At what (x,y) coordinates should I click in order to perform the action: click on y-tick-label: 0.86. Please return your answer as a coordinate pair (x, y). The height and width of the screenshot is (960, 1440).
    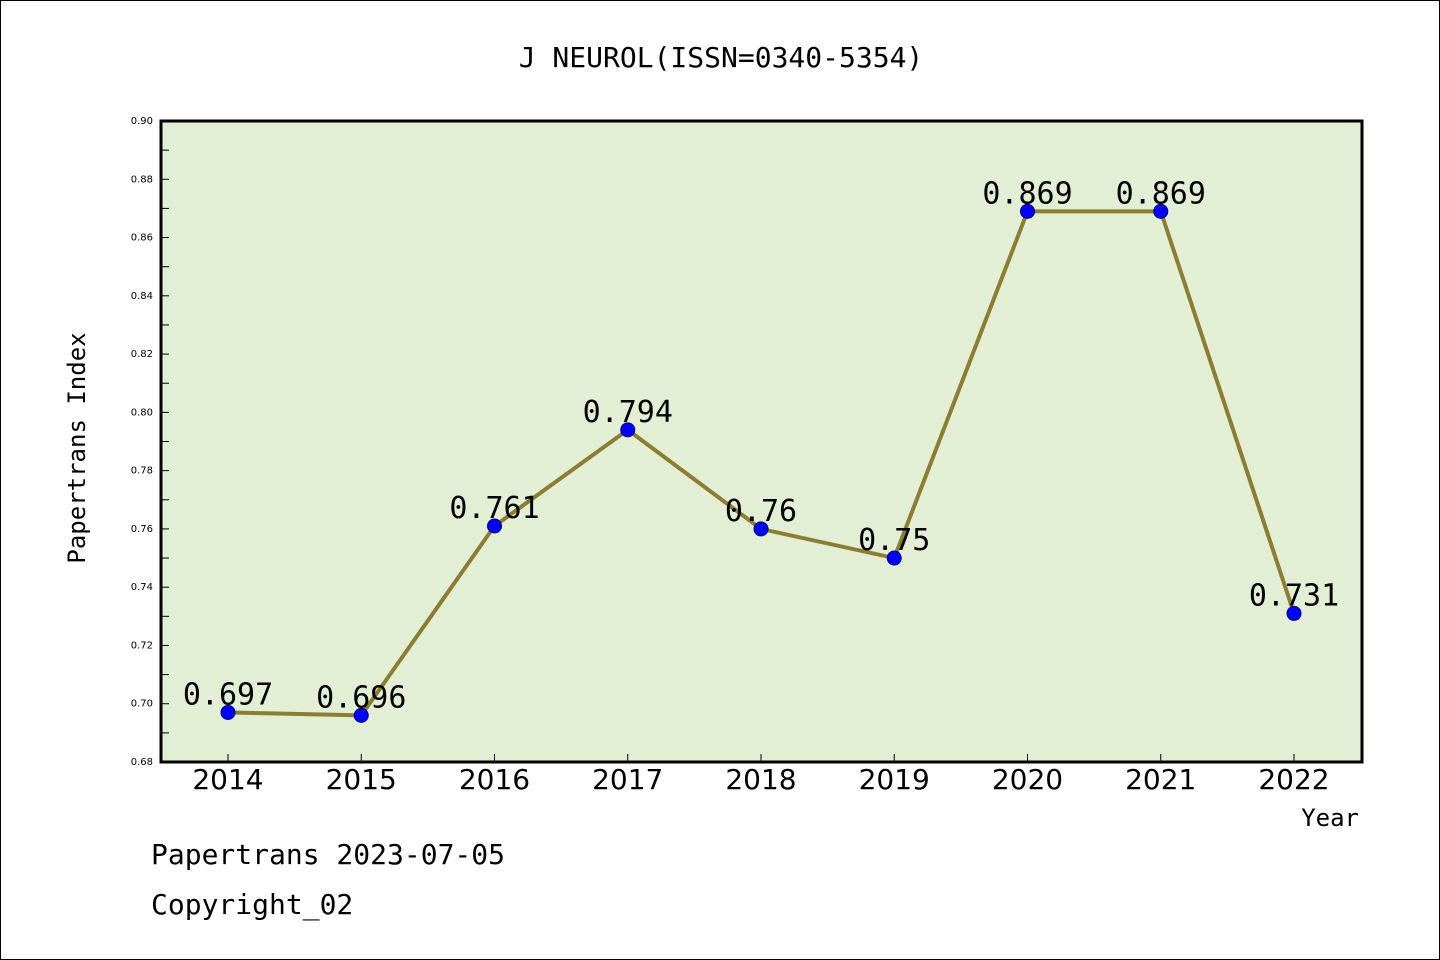
    Looking at the image, I should click on (142, 238).